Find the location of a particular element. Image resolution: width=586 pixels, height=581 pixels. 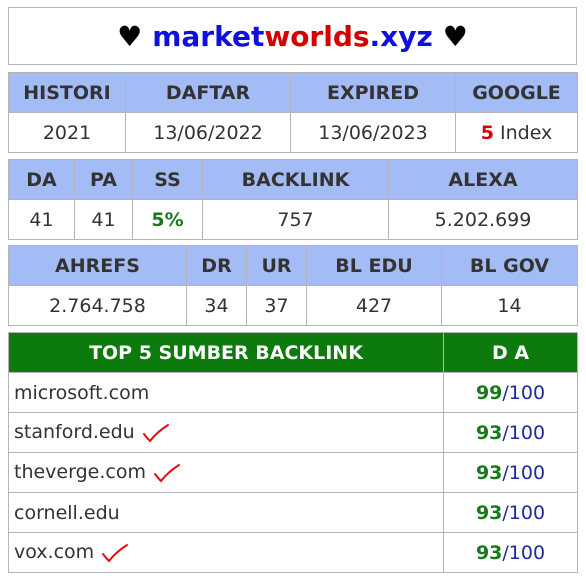

value-ss: 5% is located at coordinates (167, 219).